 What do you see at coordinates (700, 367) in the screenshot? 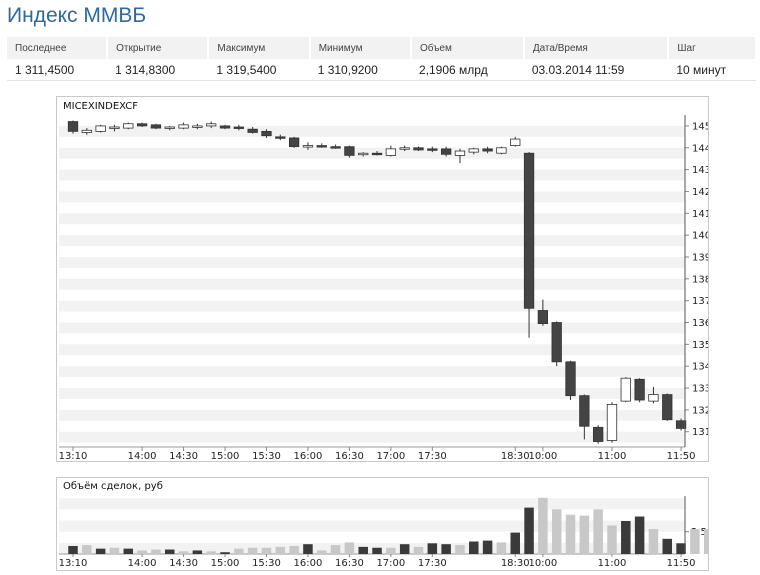
I see `price-y-tick-label: 1340` at bounding box center [700, 367].